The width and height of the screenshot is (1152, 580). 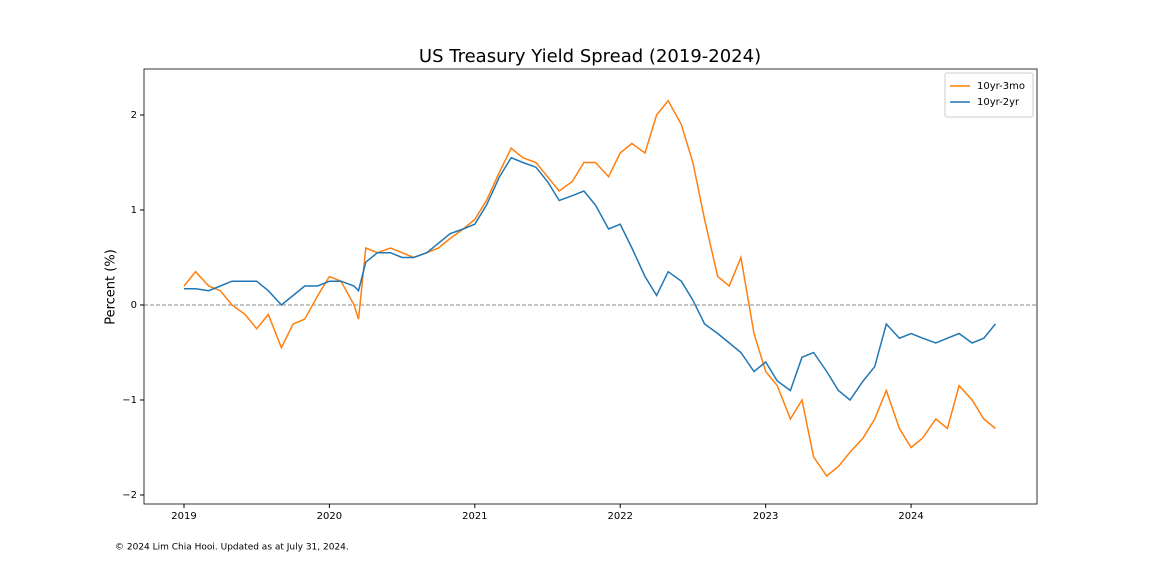 I want to click on y-tick-label: −1, so click(x=129, y=400).